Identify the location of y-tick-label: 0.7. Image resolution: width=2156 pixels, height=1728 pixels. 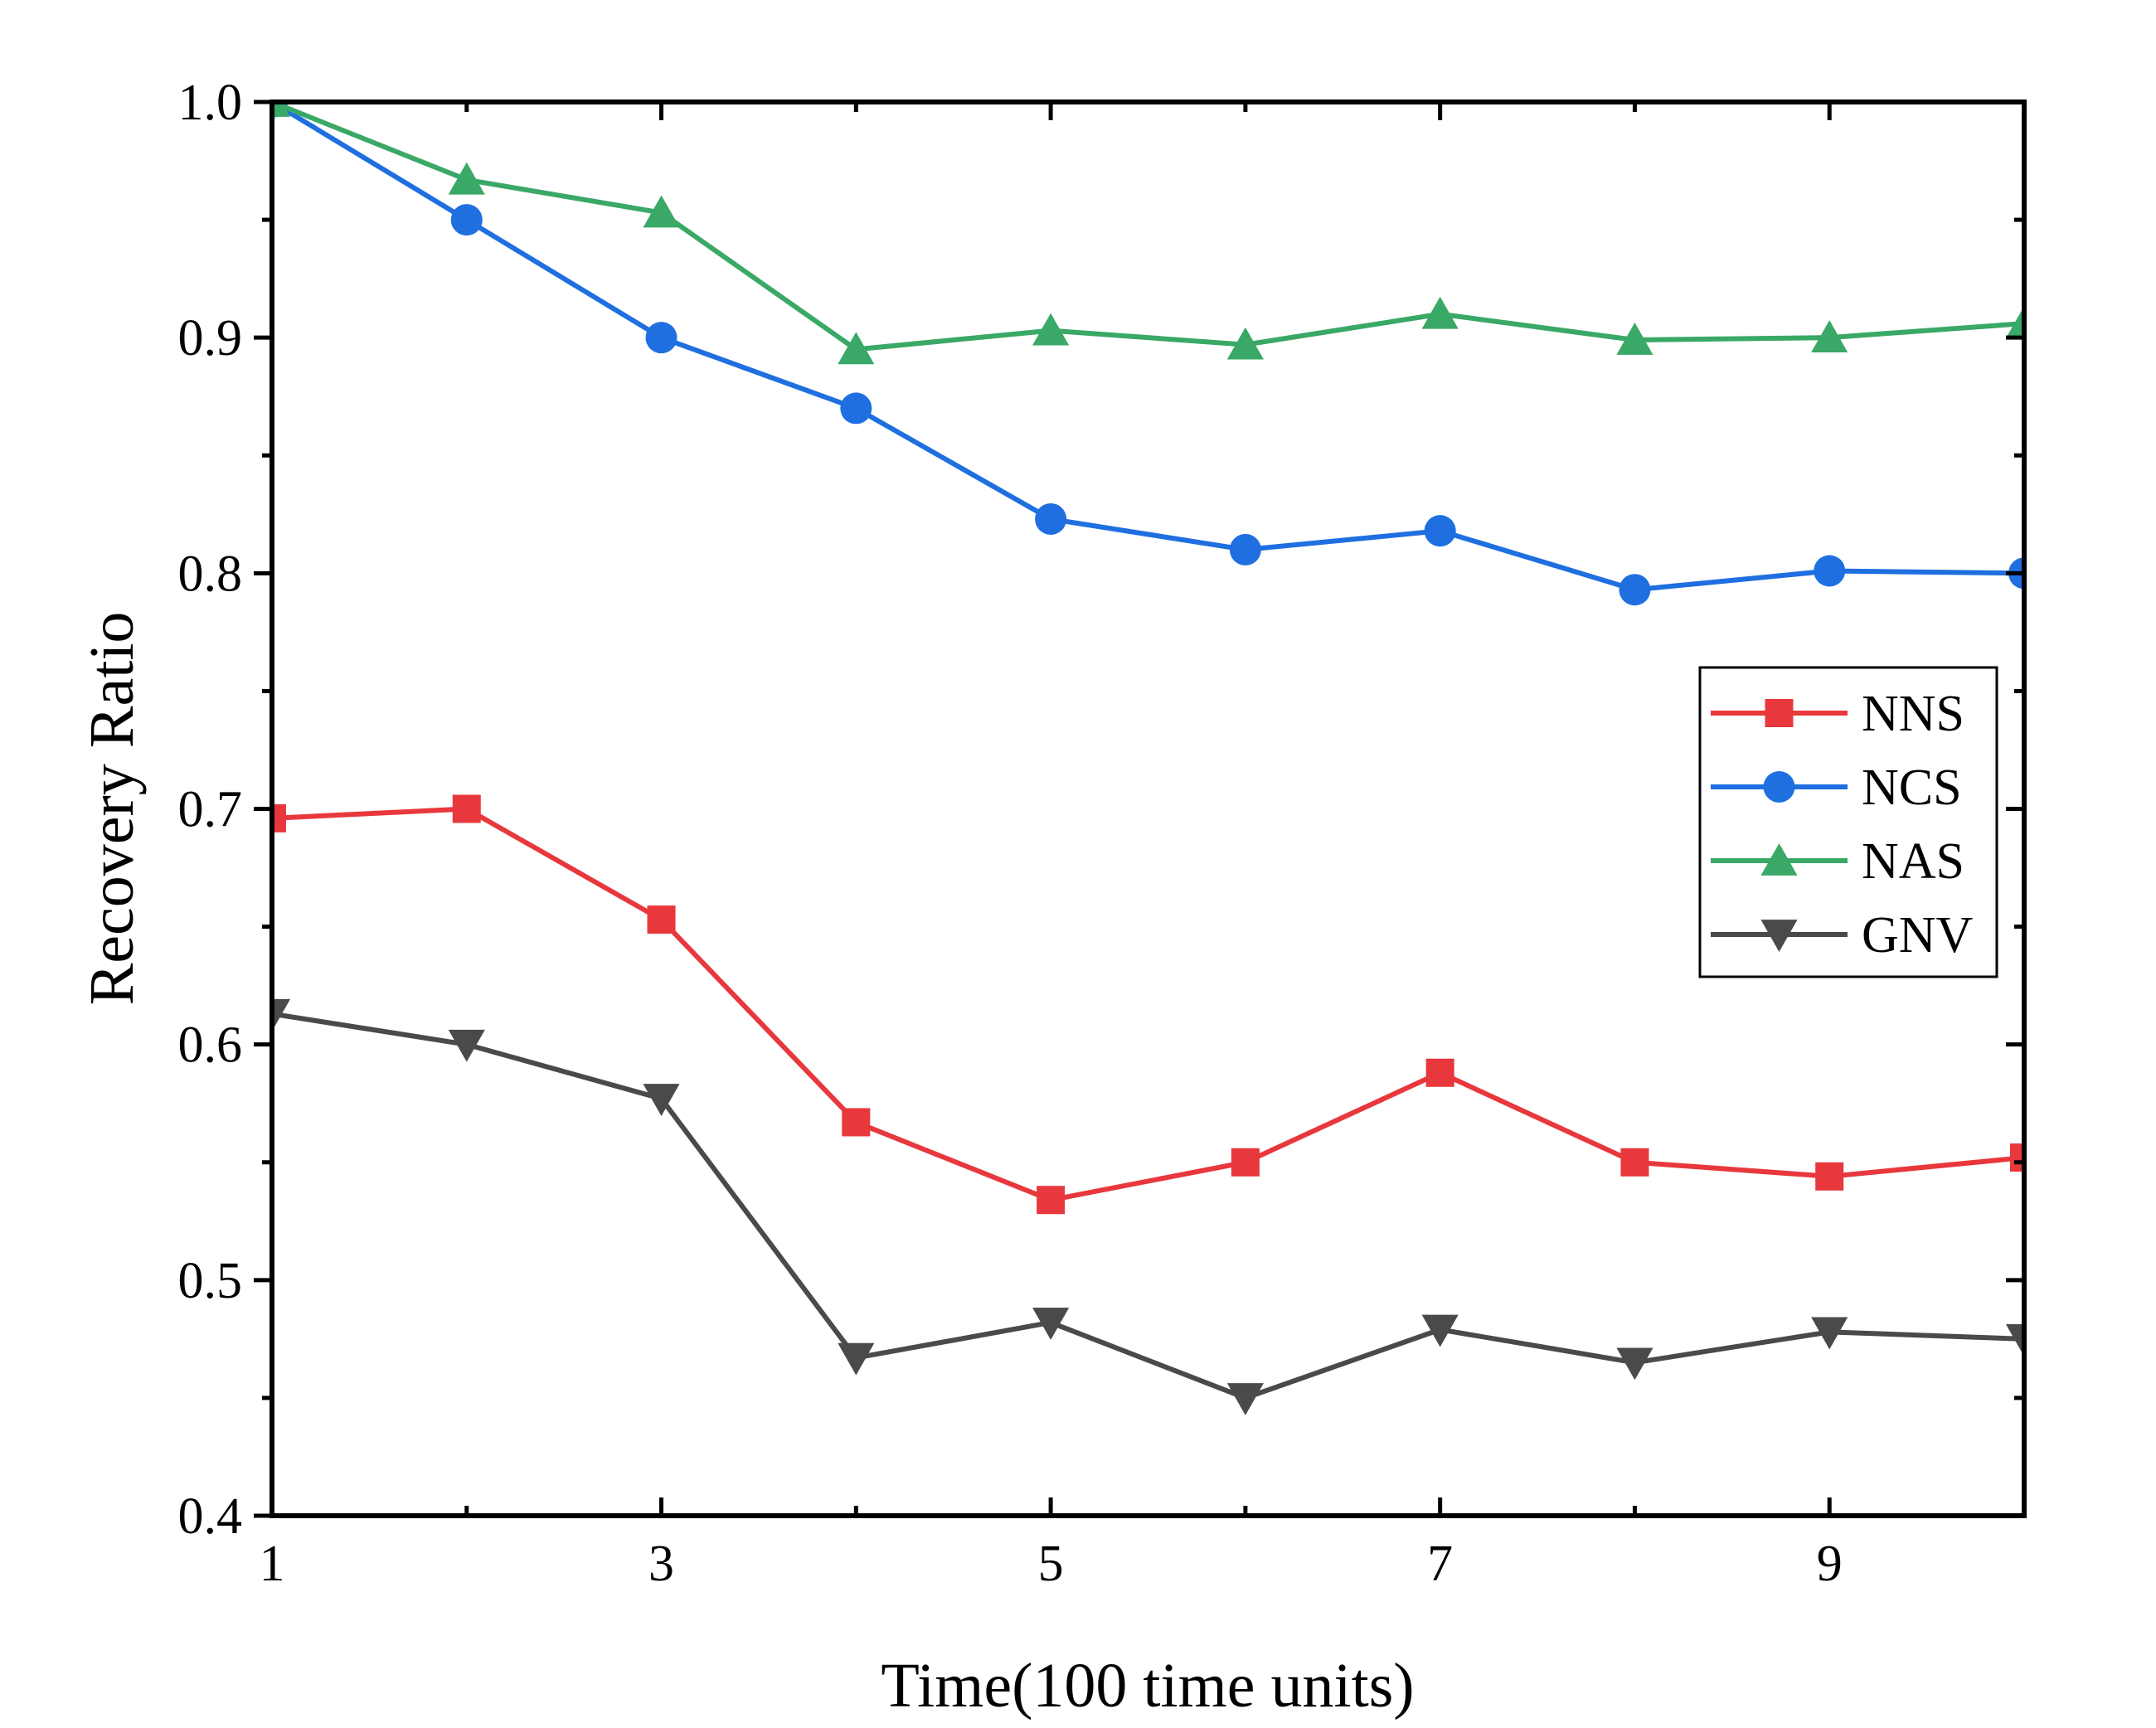
(210, 810).